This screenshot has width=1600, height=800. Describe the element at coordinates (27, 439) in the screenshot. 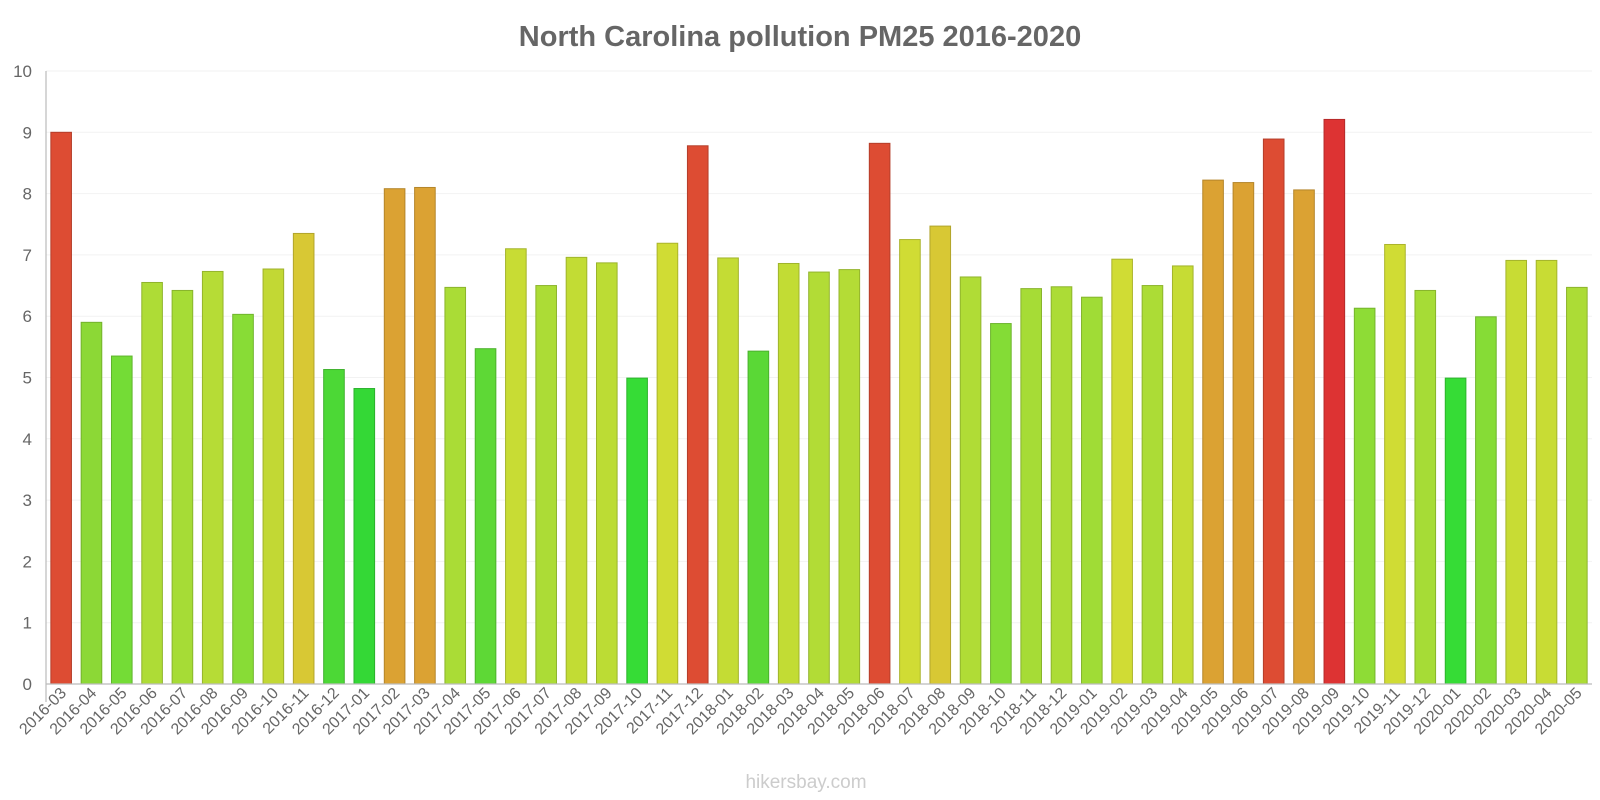

I see `y-tick-label: 4` at that location.